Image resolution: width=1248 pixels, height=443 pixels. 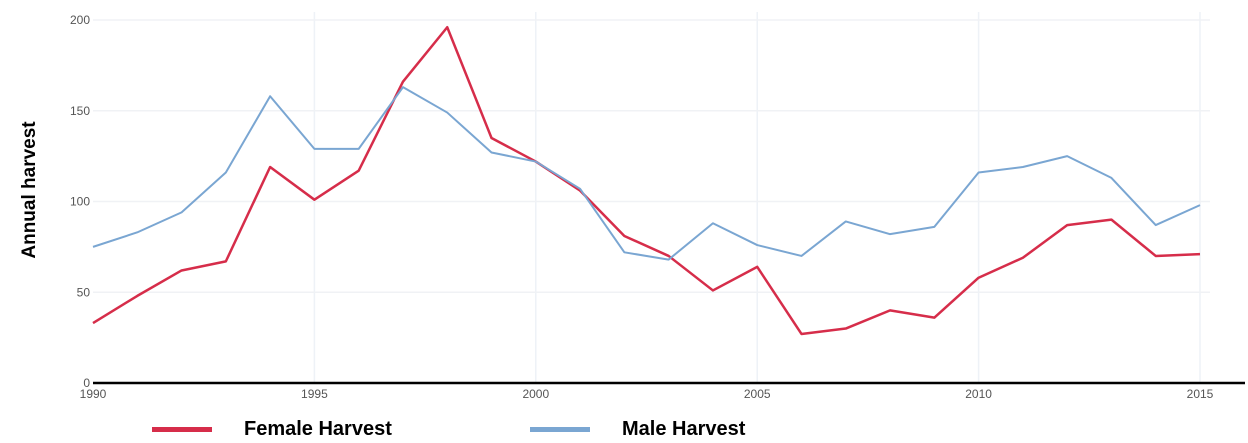 I want to click on y-tick-label: 50, so click(x=84, y=292).